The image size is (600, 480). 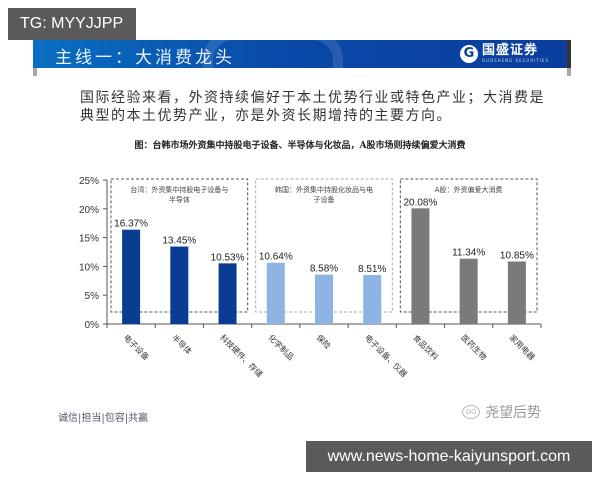 I want to click on y-tick-label: 25%, so click(x=89, y=181).